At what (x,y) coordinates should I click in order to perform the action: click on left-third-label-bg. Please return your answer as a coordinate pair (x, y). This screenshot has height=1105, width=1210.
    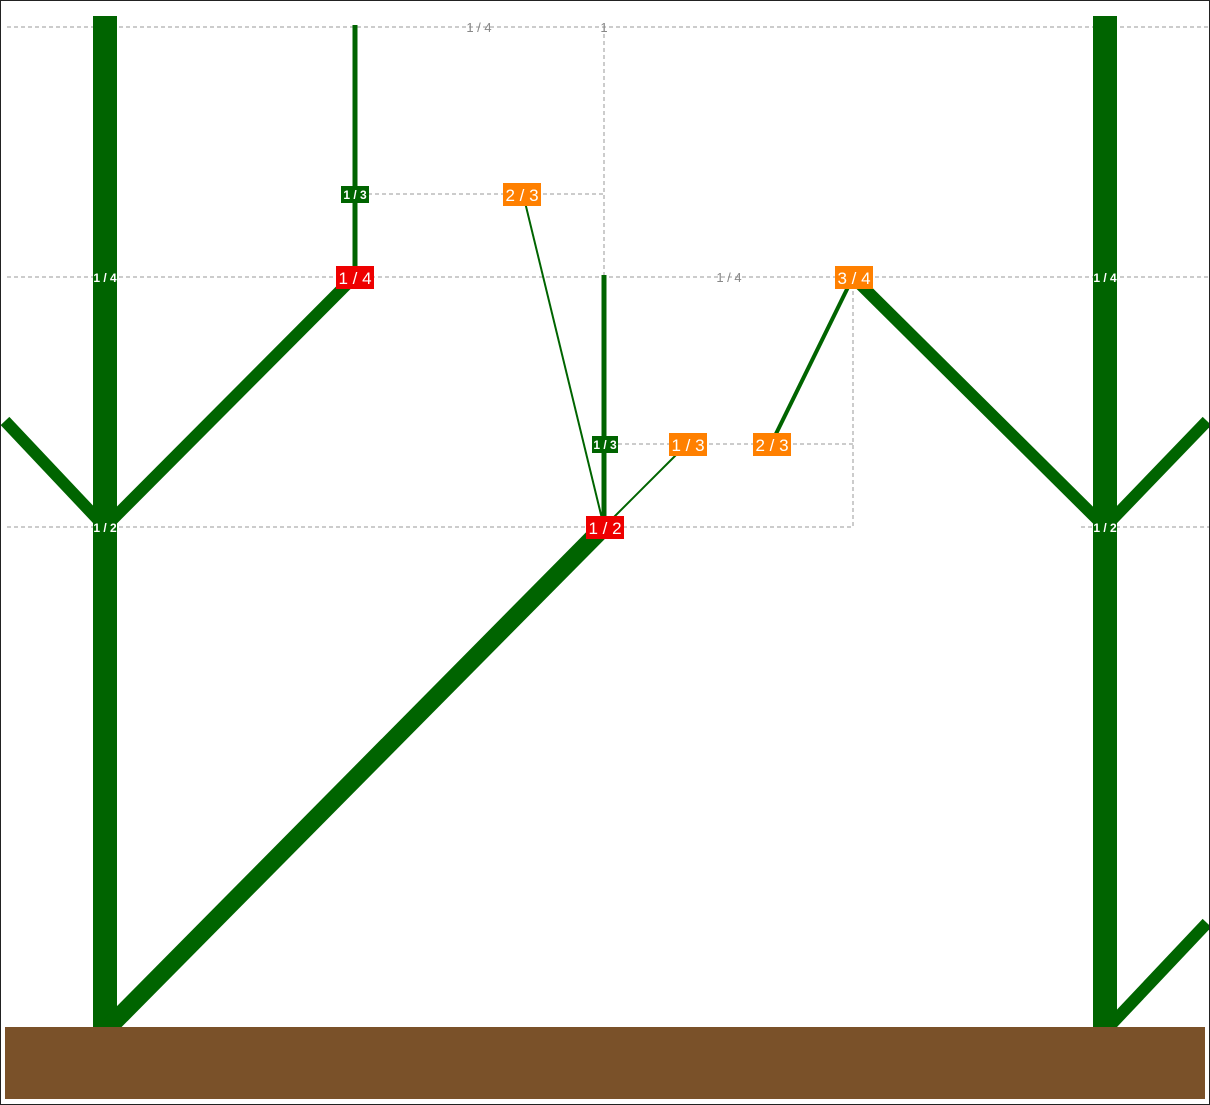
    Looking at the image, I should click on (355, 194).